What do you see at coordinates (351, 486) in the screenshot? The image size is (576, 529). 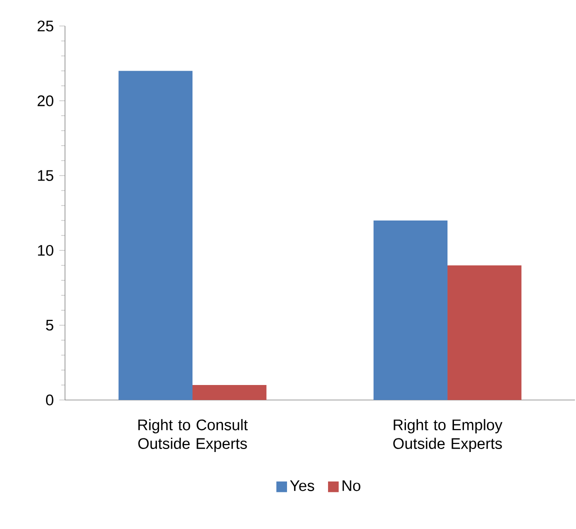 I see `legend-label: No` at bounding box center [351, 486].